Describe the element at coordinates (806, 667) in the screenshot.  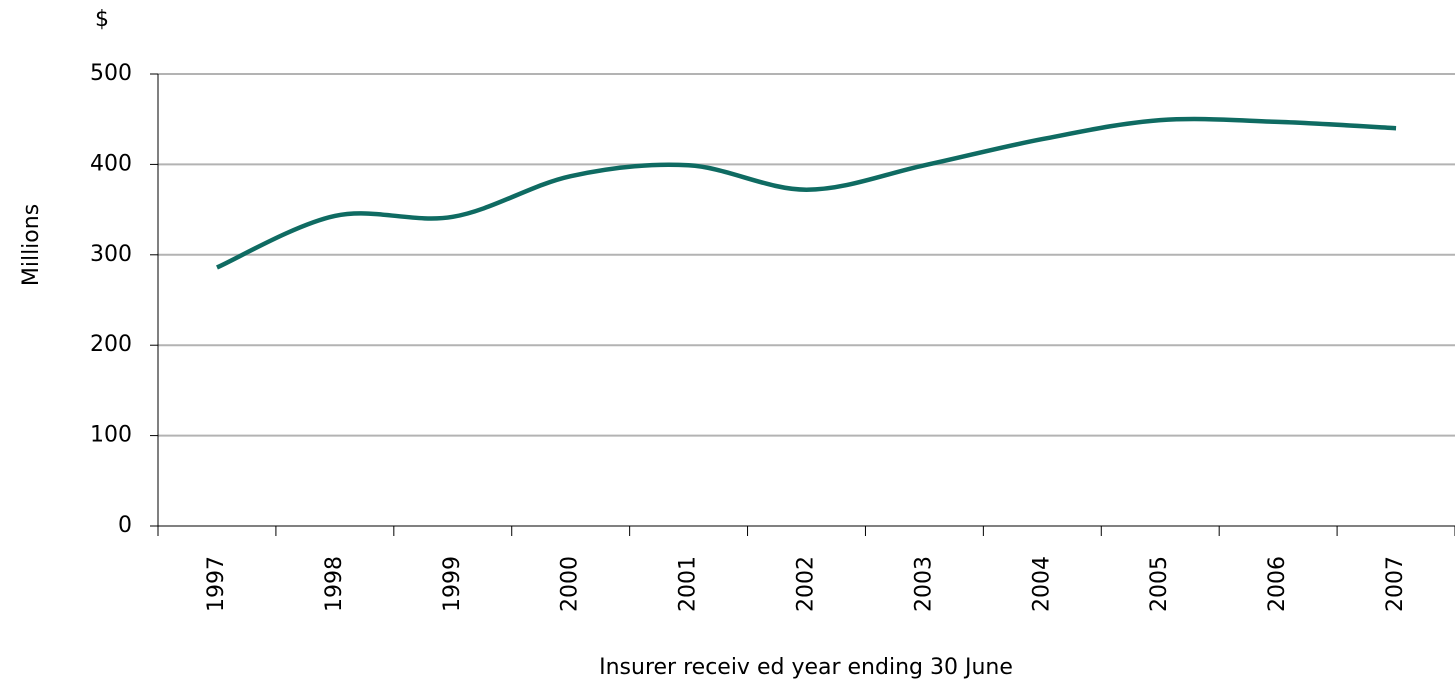
I see `x-axis-label: Insurer receiv ed year ending 30 June` at that location.